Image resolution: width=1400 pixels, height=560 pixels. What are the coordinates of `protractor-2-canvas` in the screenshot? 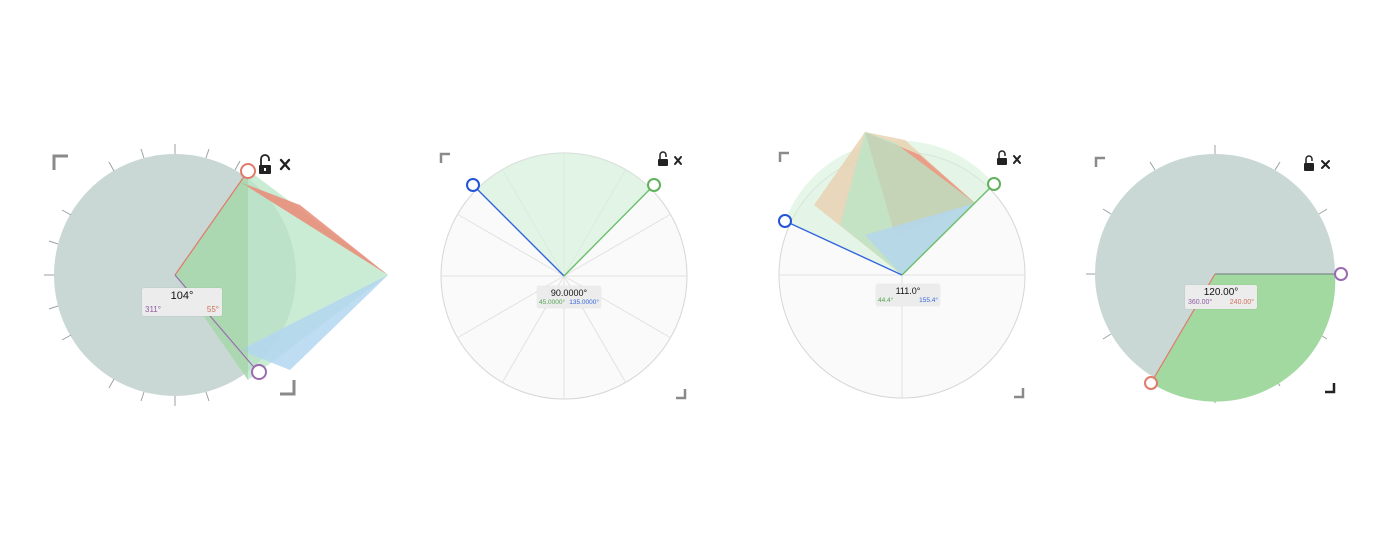 It's located at (563, 275).